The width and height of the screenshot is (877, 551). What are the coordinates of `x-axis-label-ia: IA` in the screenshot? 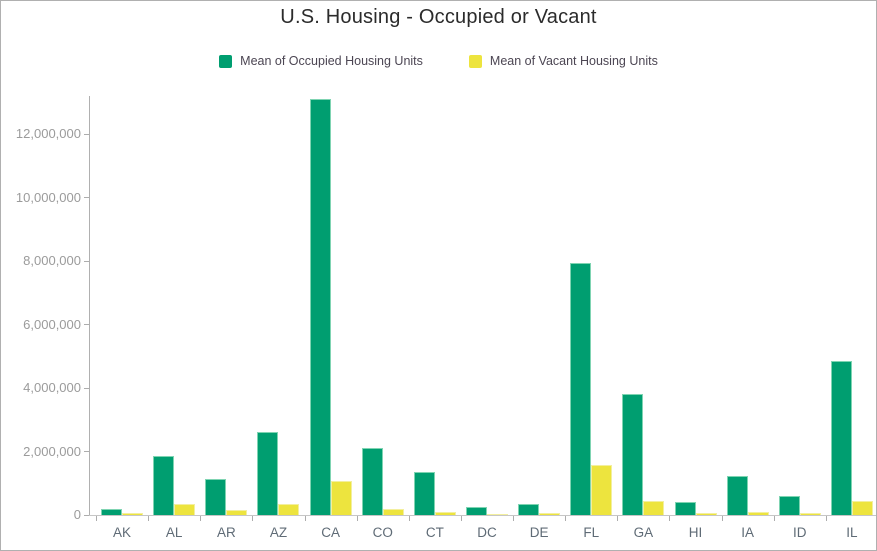 It's located at (748, 532).